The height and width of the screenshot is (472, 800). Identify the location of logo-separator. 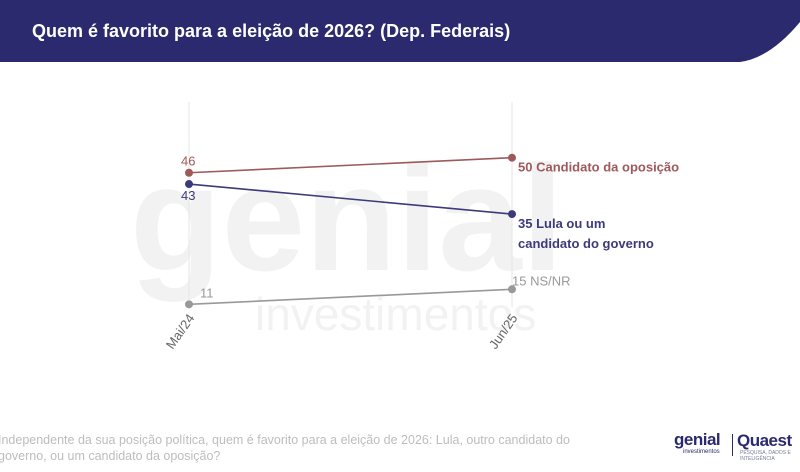
(732, 445).